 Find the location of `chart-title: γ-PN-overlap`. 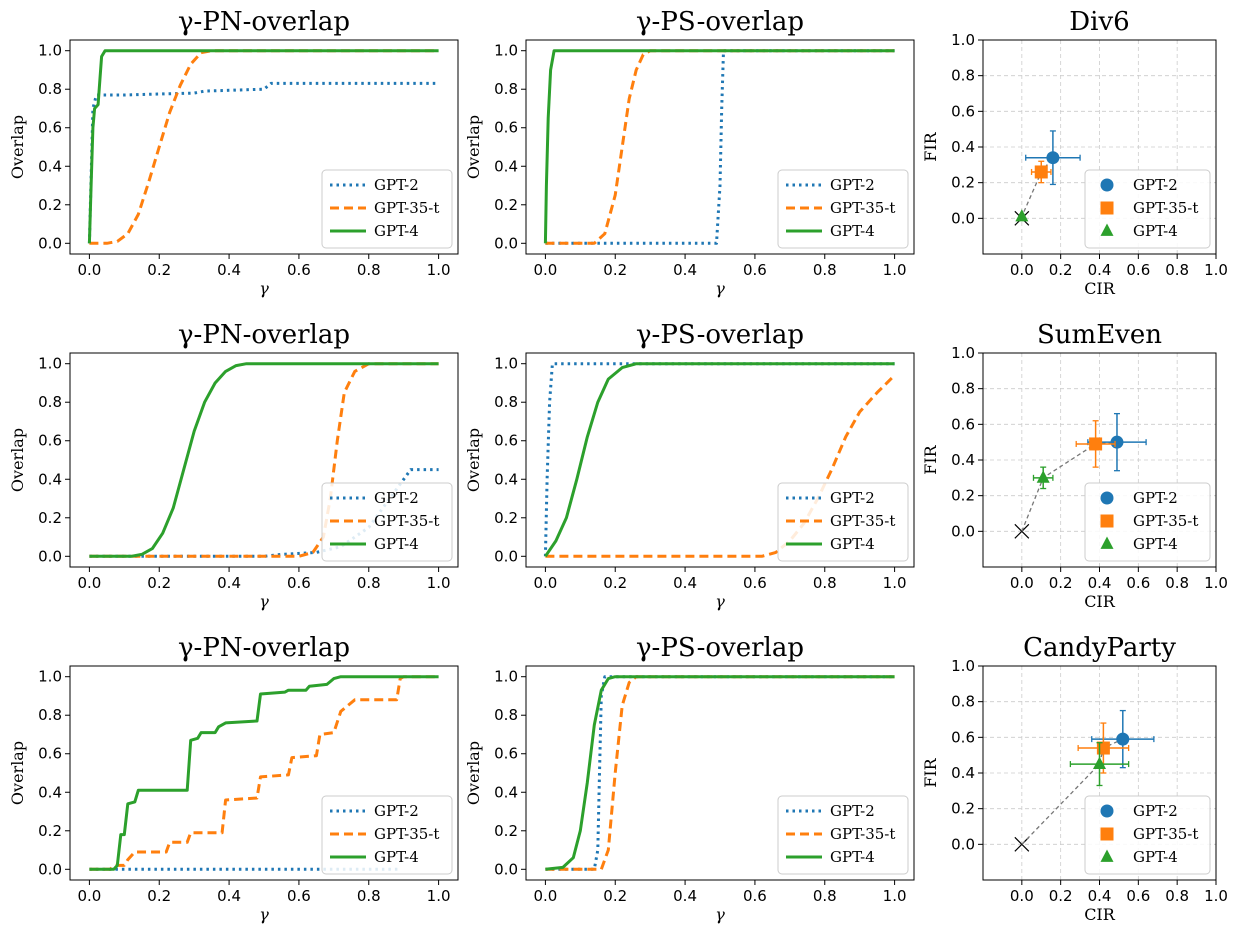

chart-title: γ-PN-overlap is located at coordinates (264, 22).